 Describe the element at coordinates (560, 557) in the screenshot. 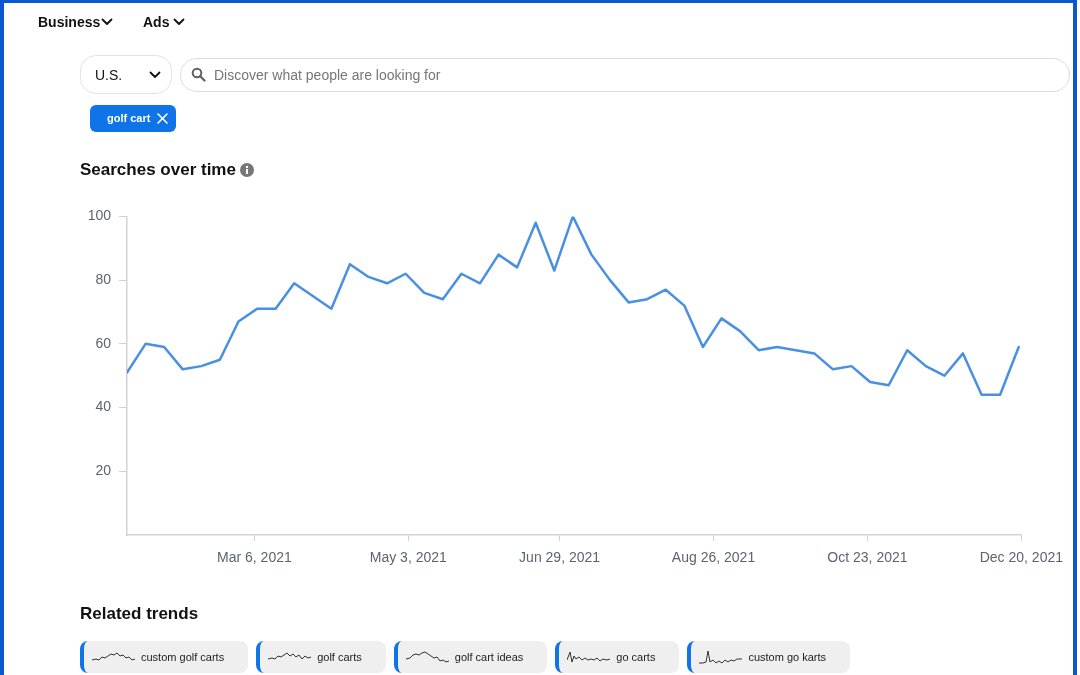

I see `x-tick-label: Jun 29, 2021` at that location.